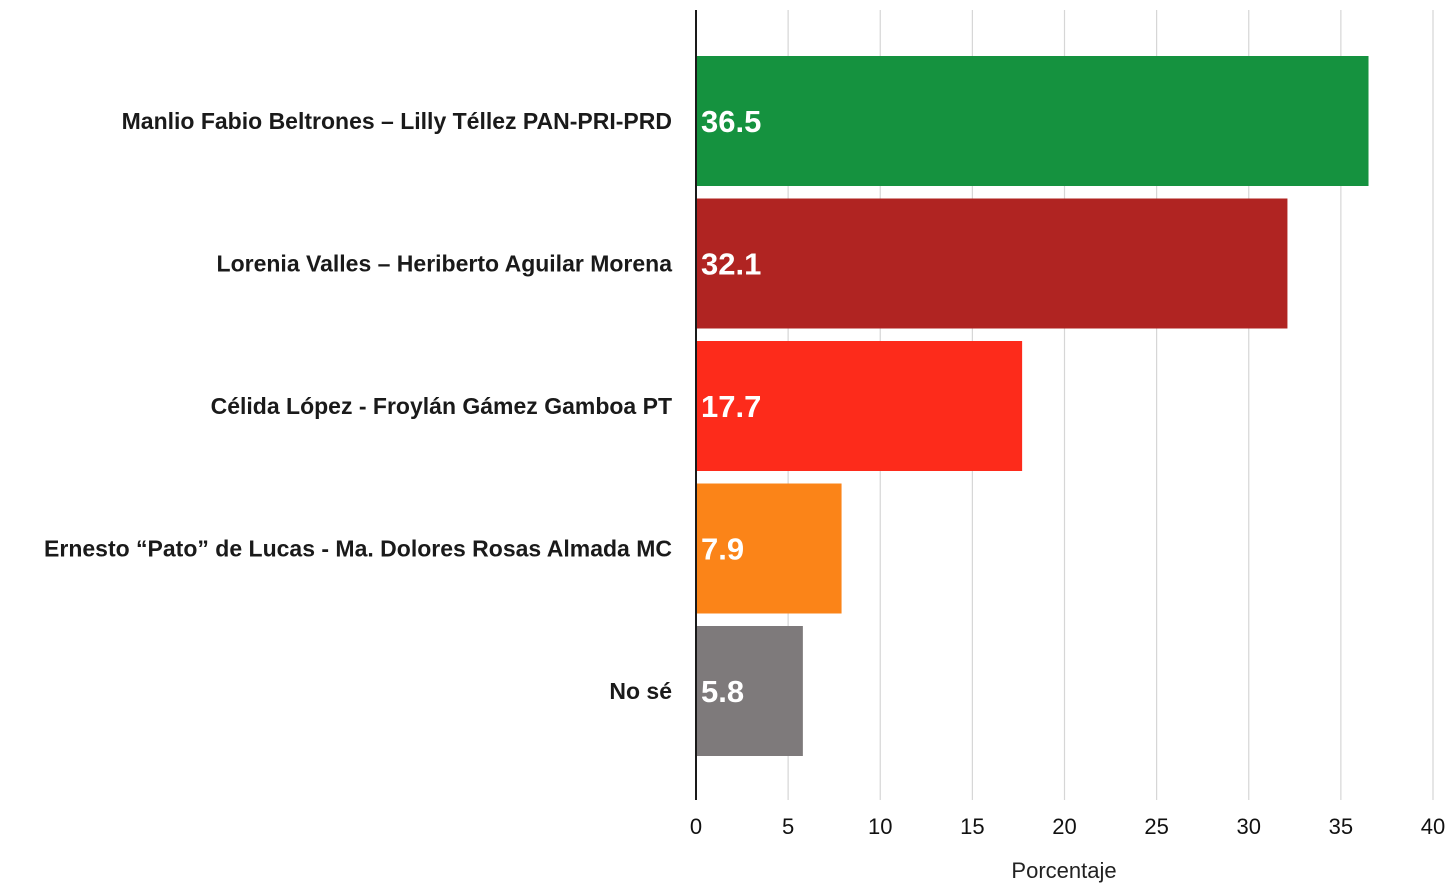  What do you see at coordinates (441, 406) in the screenshot?
I see `category-label-3: Célida López - Froylán Gámez Gamboa PT` at bounding box center [441, 406].